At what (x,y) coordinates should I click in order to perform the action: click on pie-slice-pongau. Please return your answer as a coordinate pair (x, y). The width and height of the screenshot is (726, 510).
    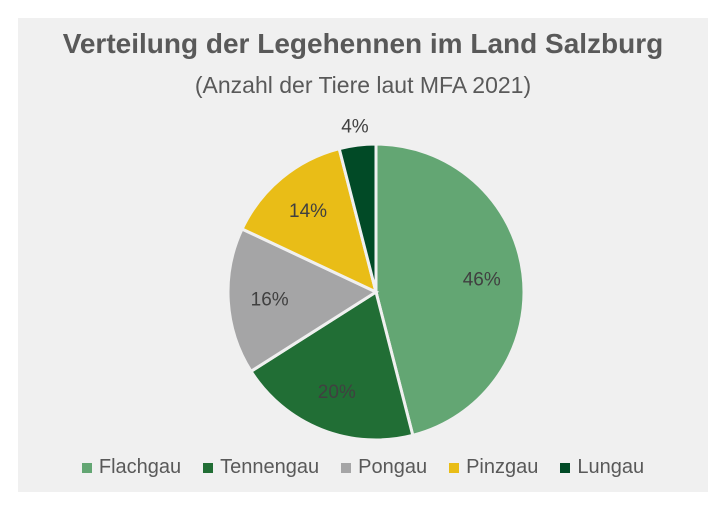
    Looking at the image, I should click on (303, 300).